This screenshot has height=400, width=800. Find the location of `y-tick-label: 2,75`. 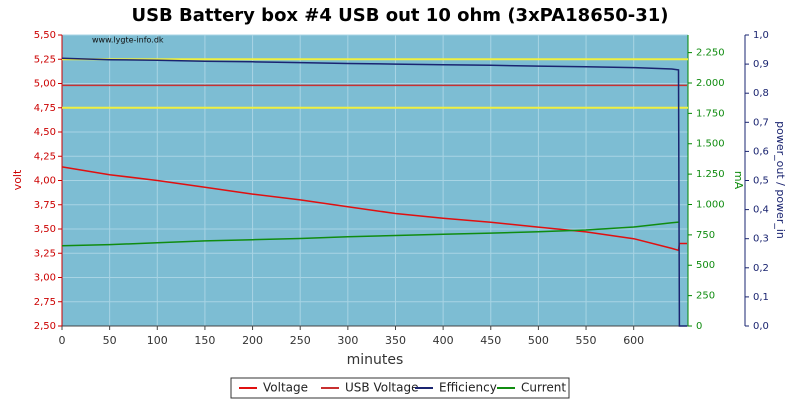

y-tick-label: 2,75 is located at coordinates (45, 302).